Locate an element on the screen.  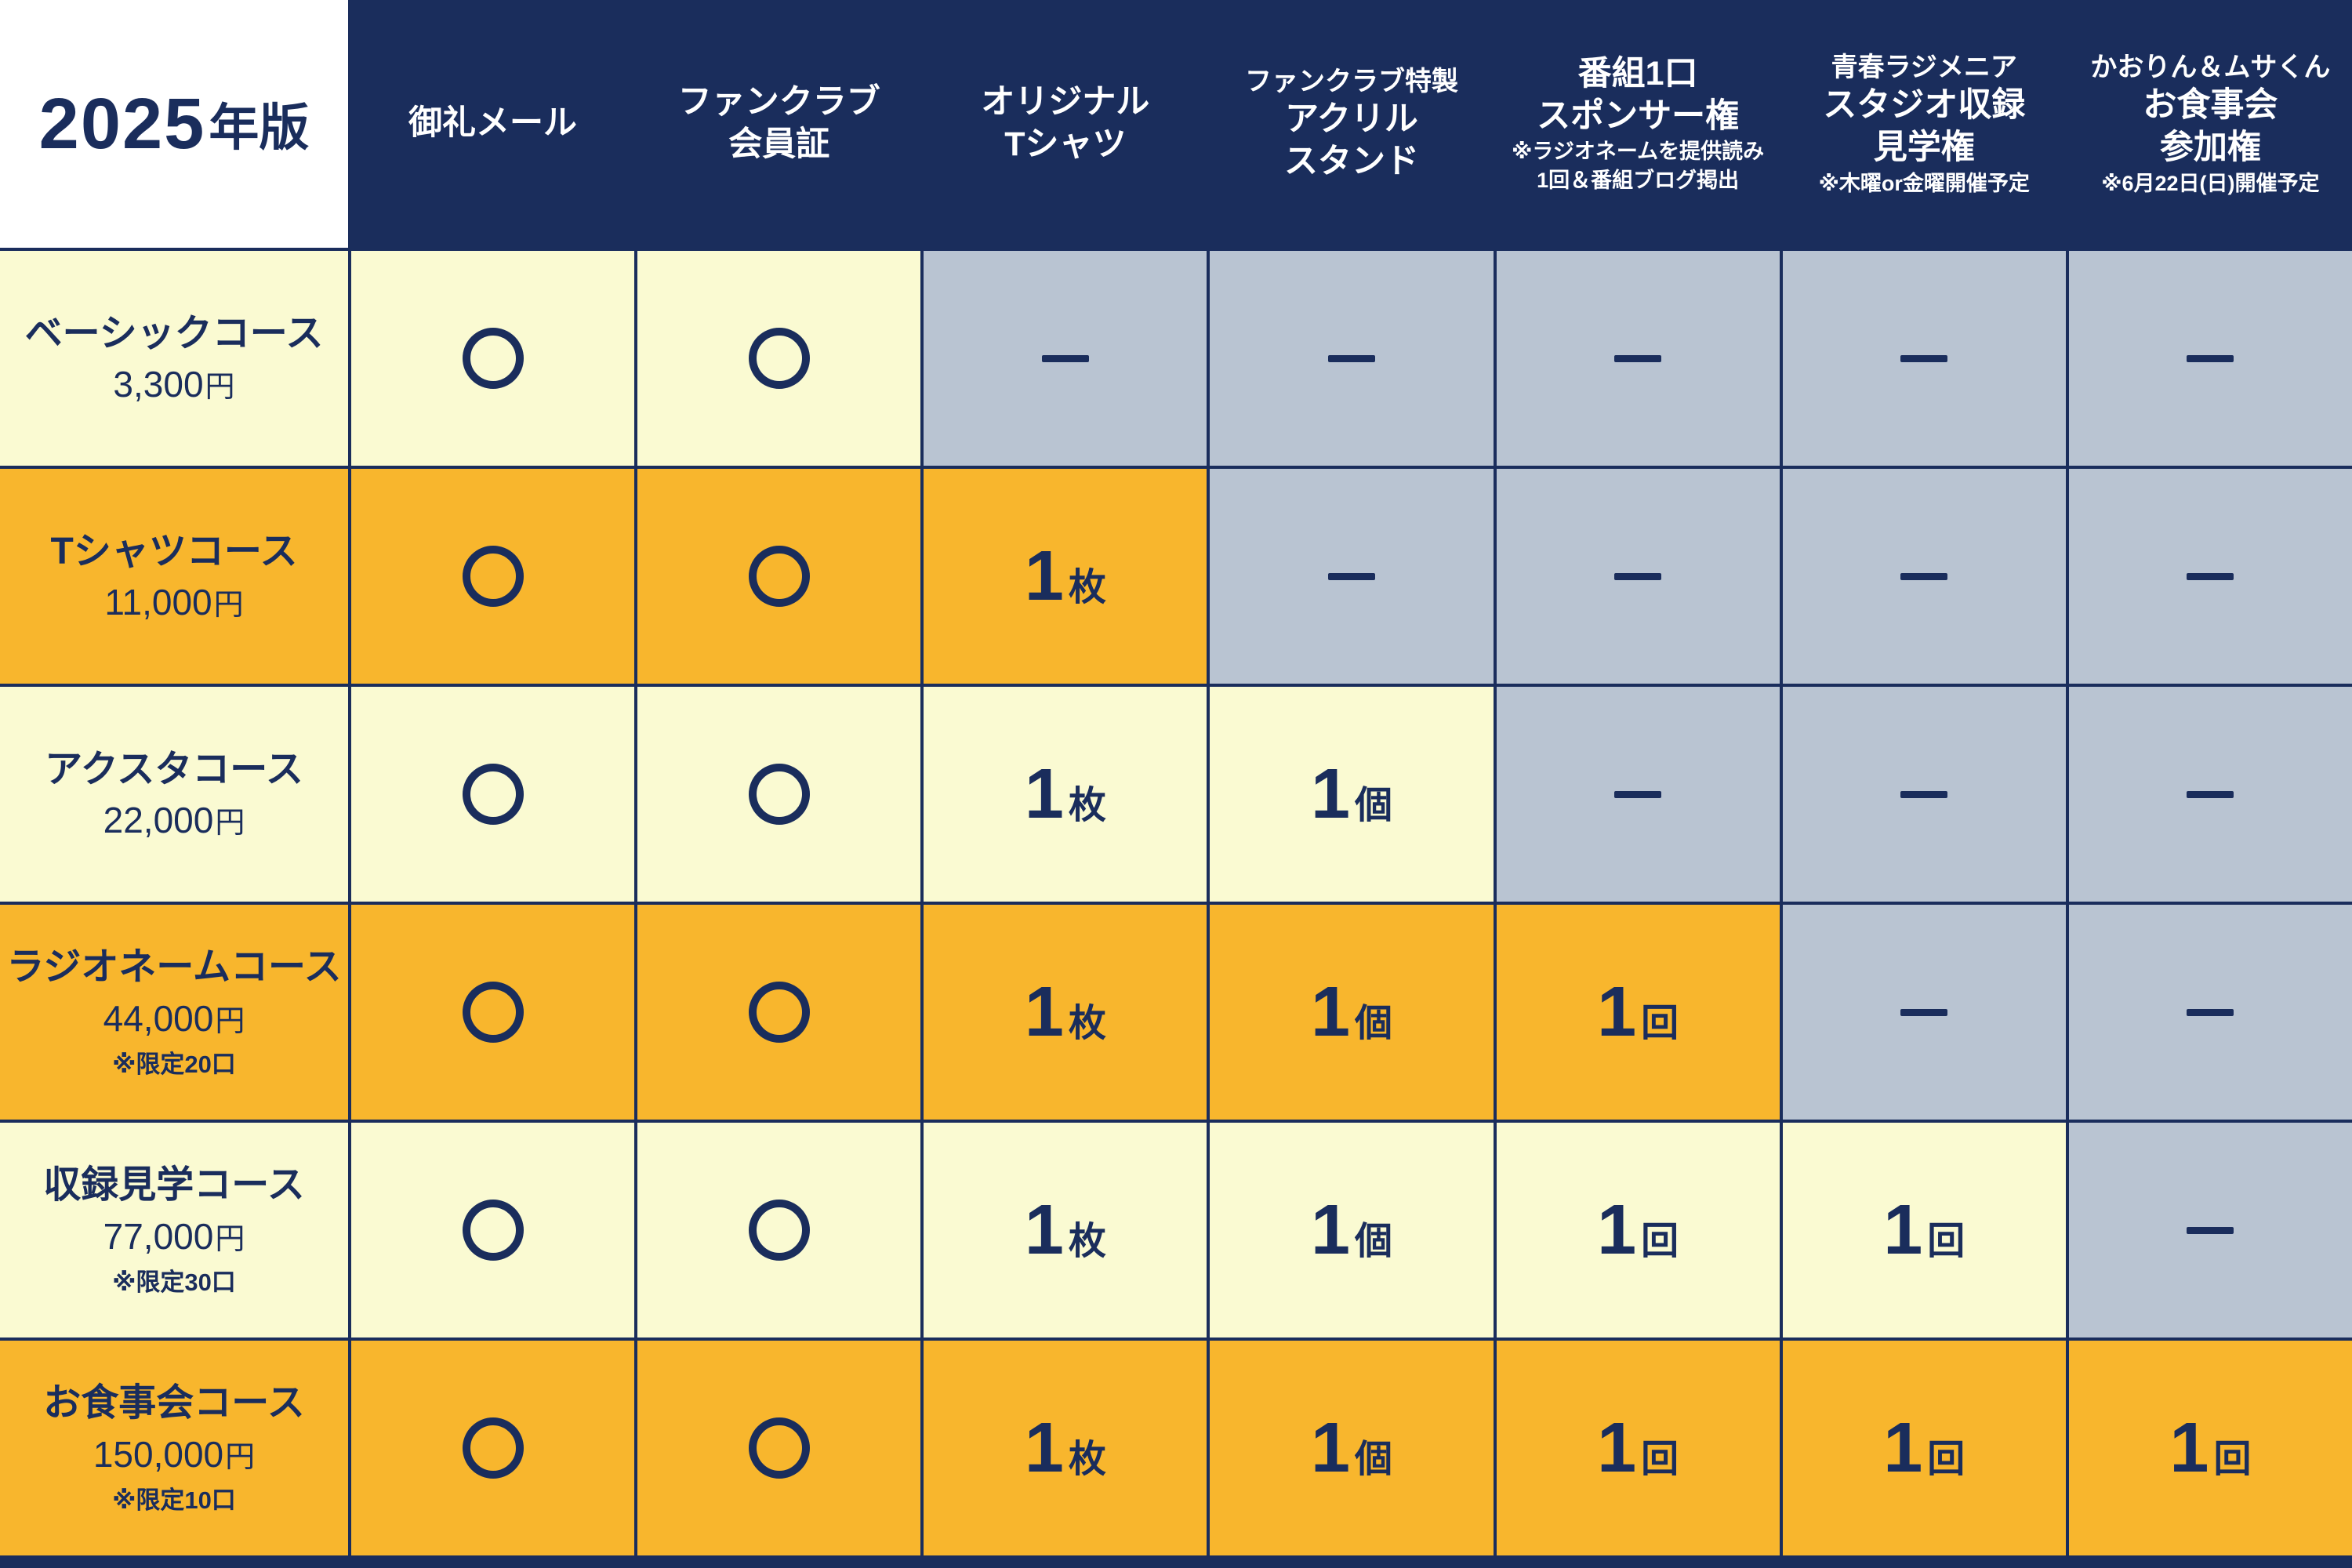
column-header-note: ※木曜or金曜開催予定 is located at coordinates (1924, 183).